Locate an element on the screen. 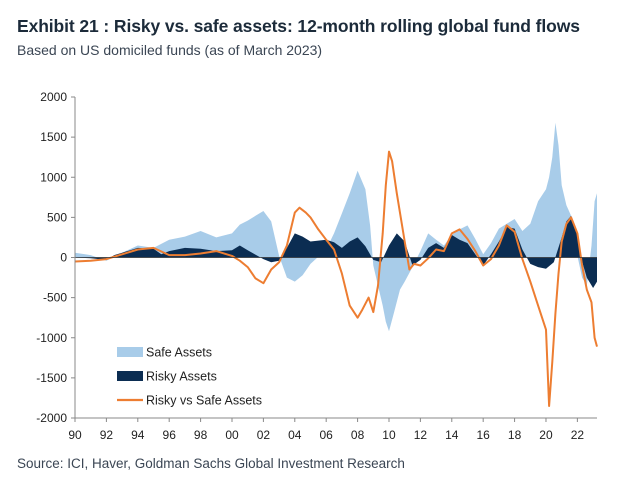 This screenshot has width=621, height=487. x-tick-label: 20 is located at coordinates (546, 435).